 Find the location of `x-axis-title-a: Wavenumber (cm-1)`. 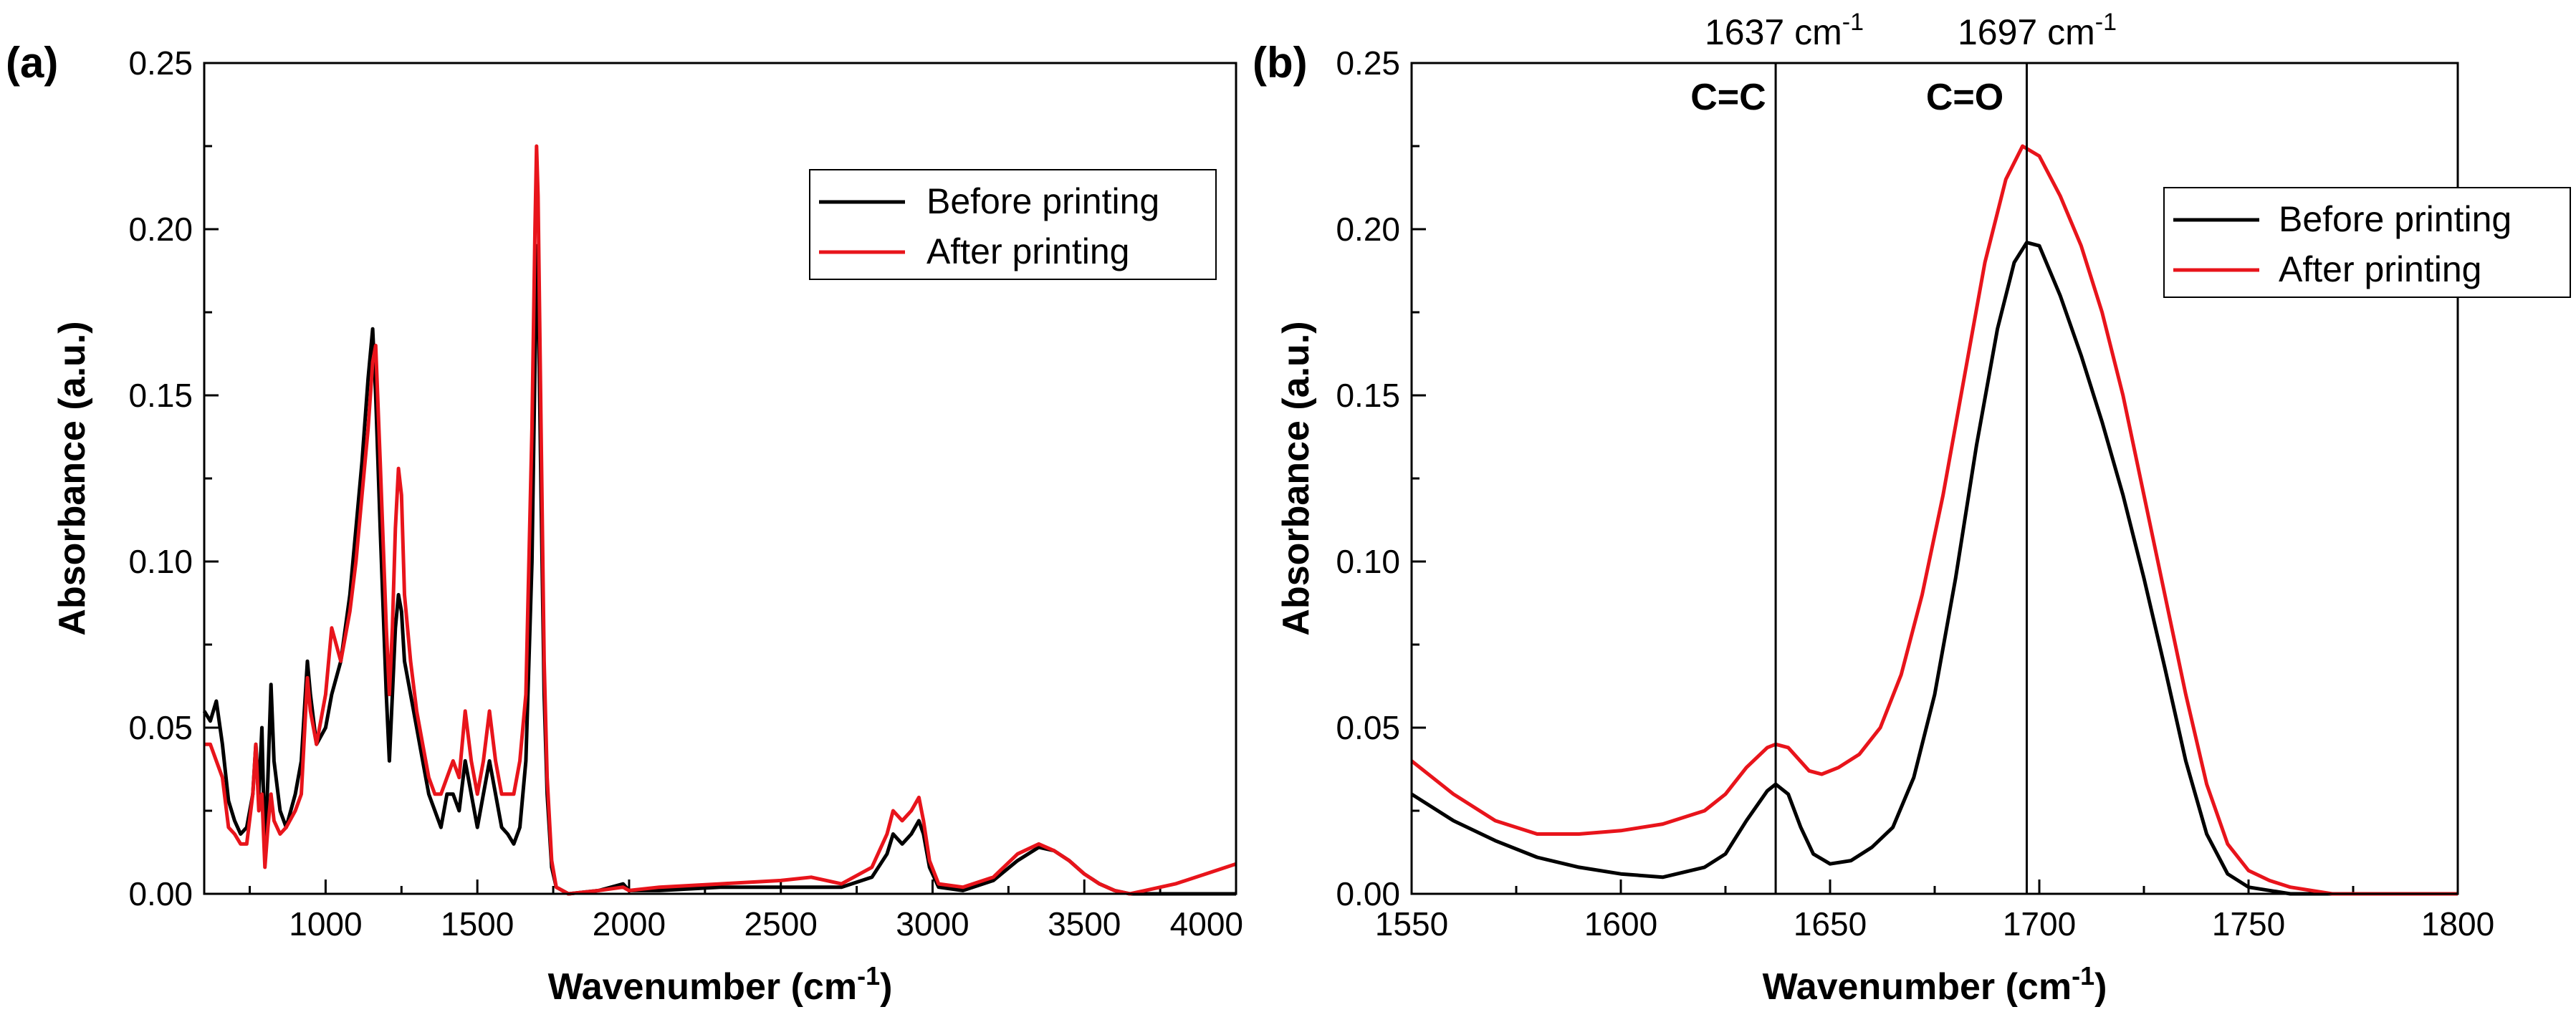

x-axis-title-a: Wavenumber (cm-1) is located at coordinates (720, 985).